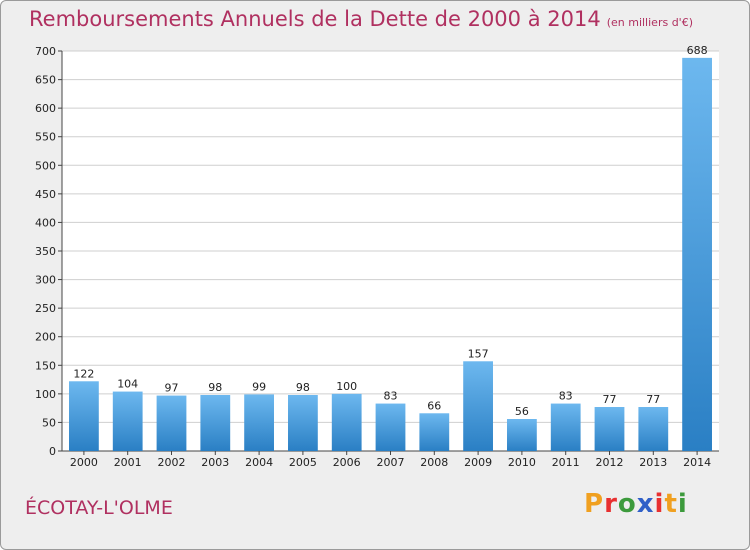 This screenshot has height=550, width=750. I want to click on y-tick-label: 400, so click(45, 222).